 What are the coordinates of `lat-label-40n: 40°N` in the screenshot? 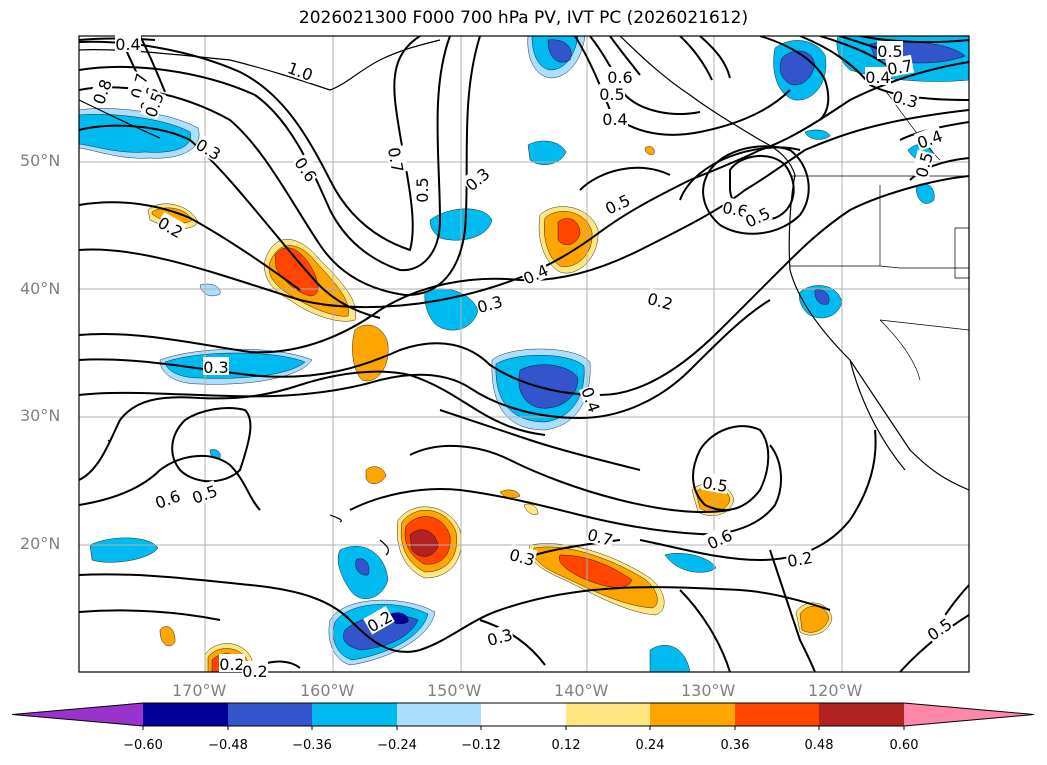 It's located at (40, 288).